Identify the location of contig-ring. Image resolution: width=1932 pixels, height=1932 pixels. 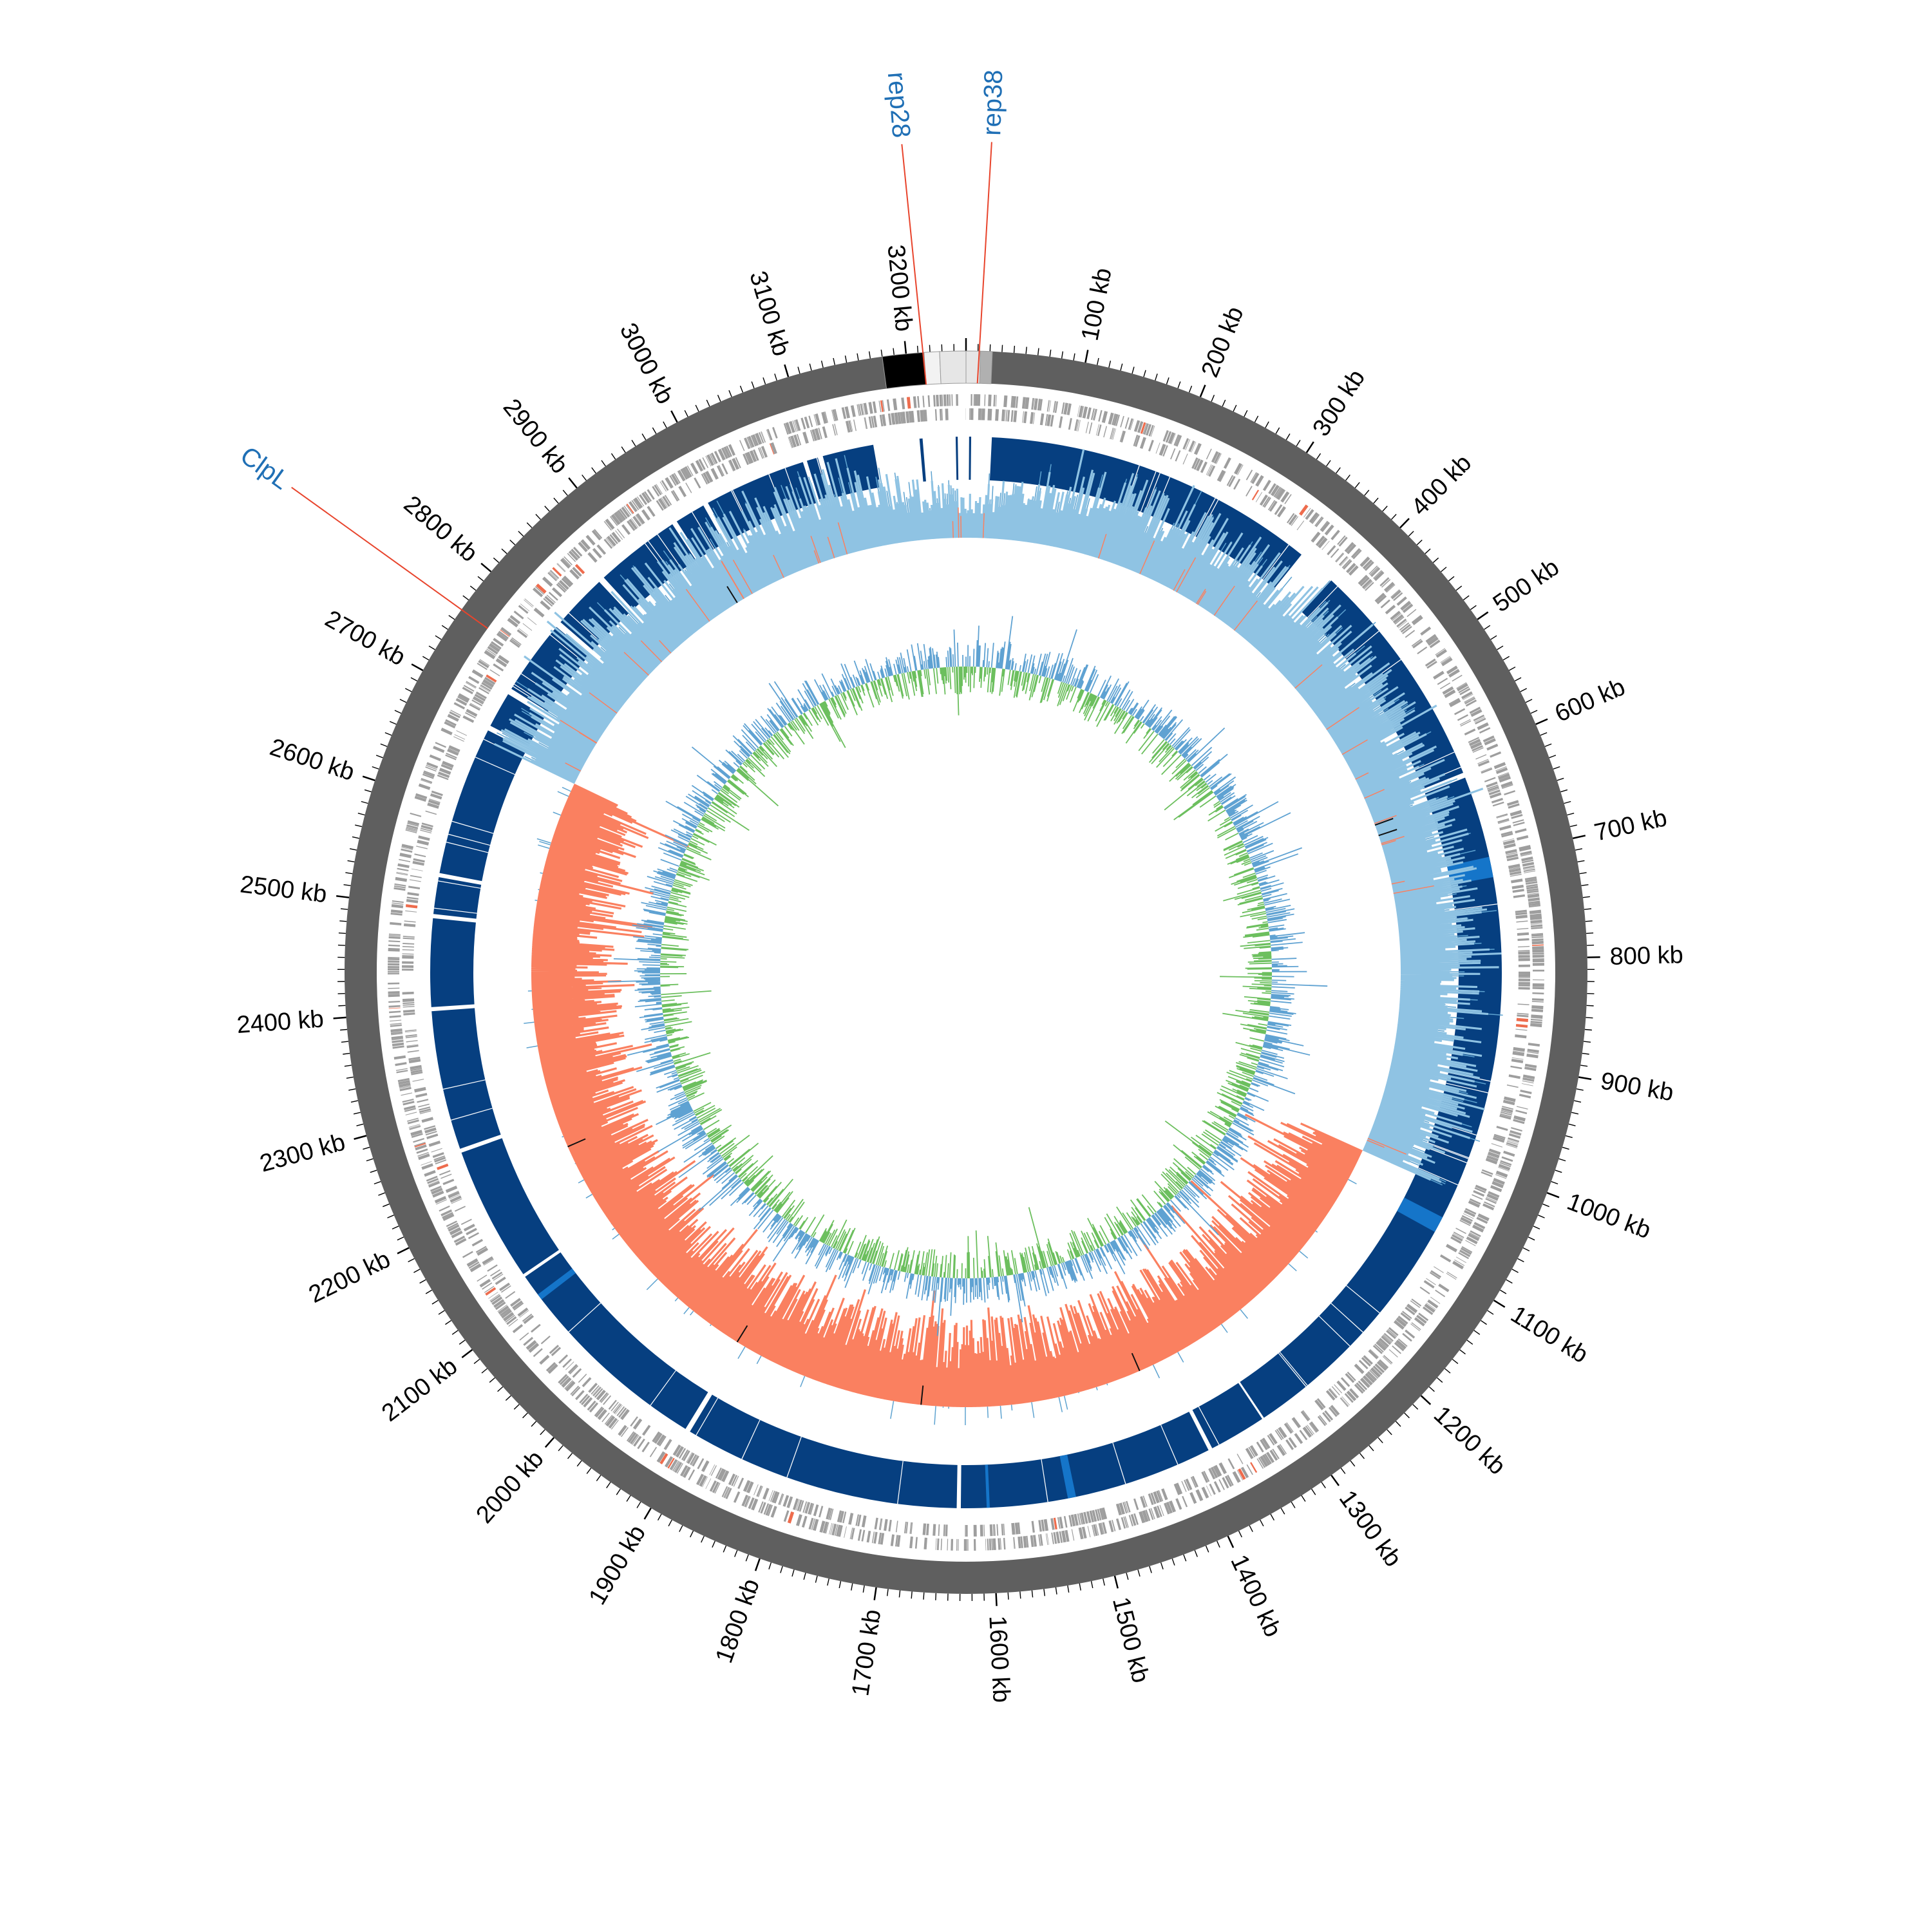
(938, 369).